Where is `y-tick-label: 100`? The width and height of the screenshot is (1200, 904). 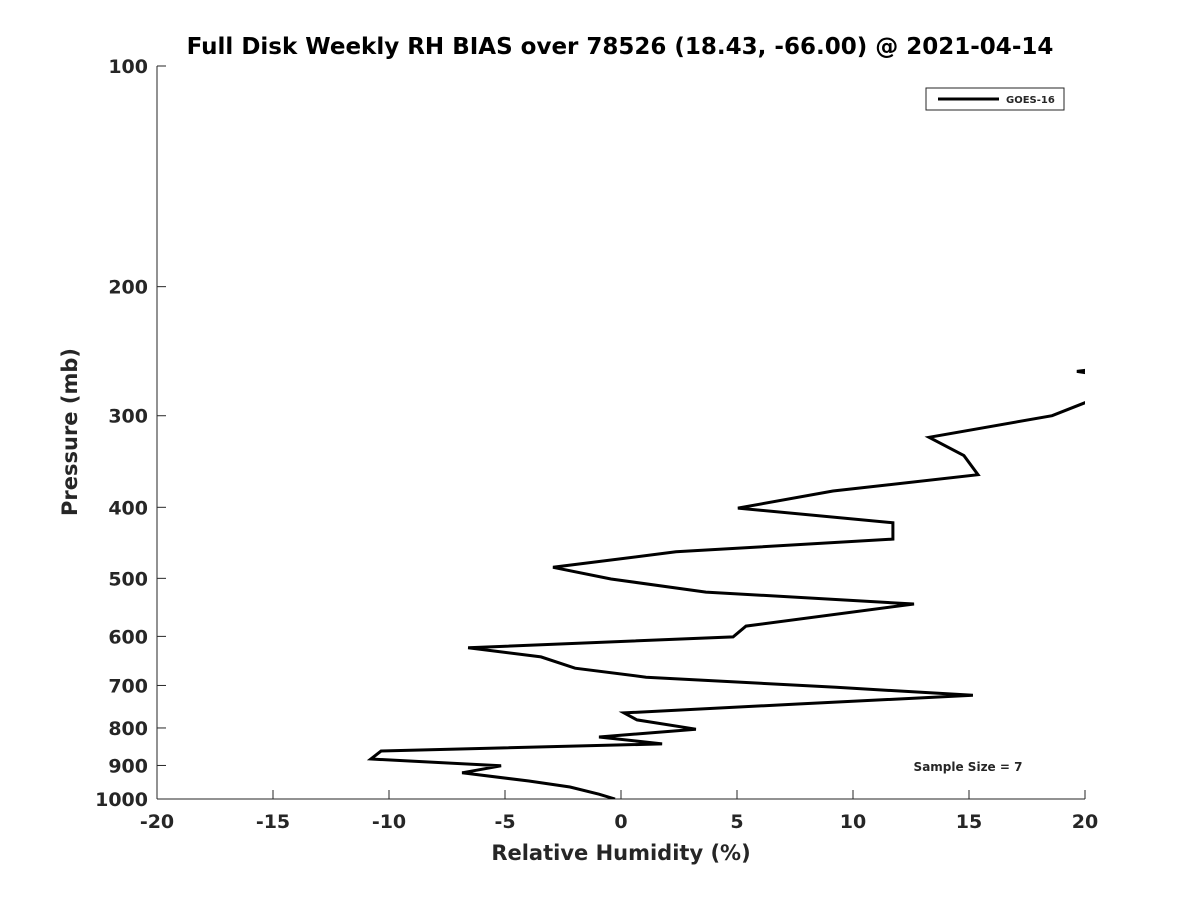 y-tick-label: 100 is located at coordinates (128, 67).